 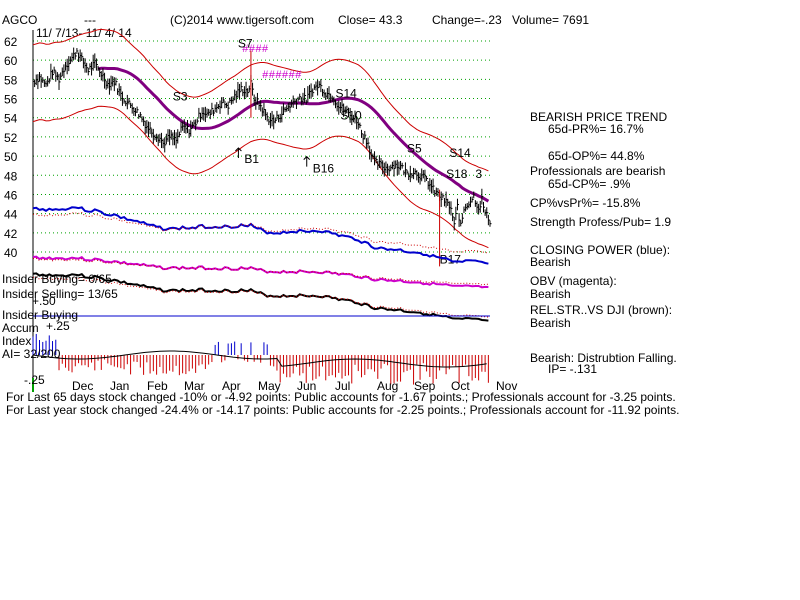 What do you see at coordinates (255, 50) in the screenshot?
I see `sell-marker: ####` at bounding box center [255, 50].